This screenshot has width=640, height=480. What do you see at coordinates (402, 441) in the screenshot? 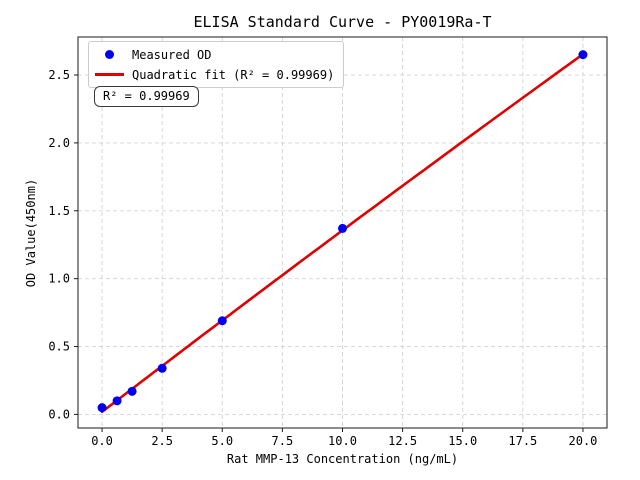
I see `x-tick-label: 12.5` at bounding box center [402, 441].